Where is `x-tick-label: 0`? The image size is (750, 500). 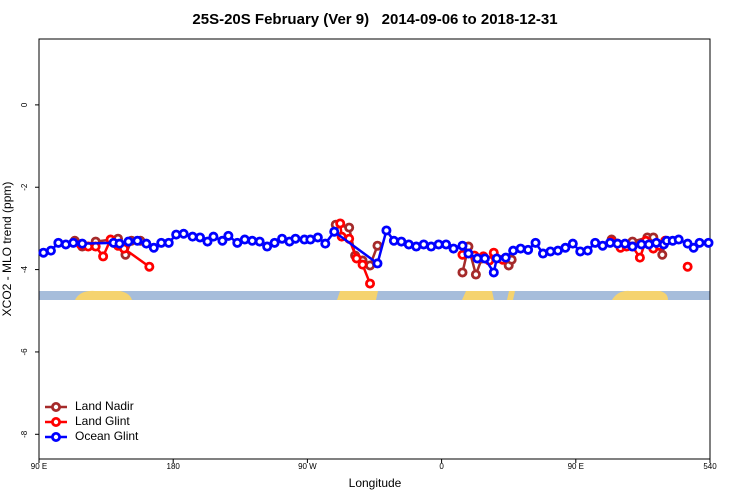 x-tick-label: 0 is located at coordinates (441, 466).